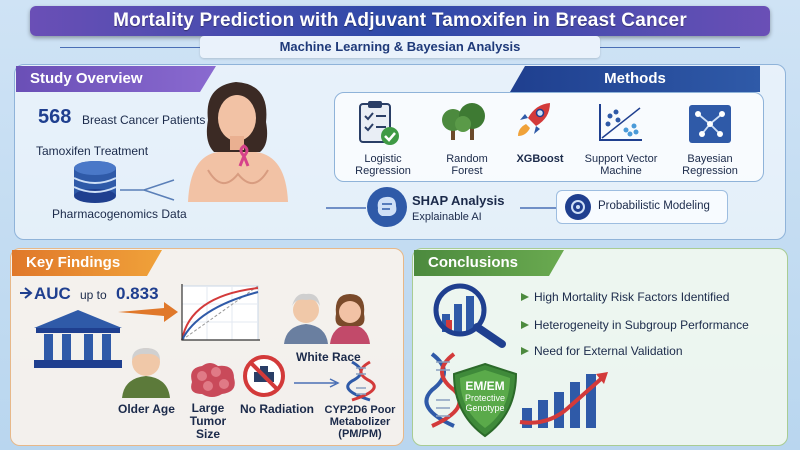  What do you see at coordinates (119, 214) in the screenshot?
I see `data-label: Pharmacogenomics Data` at bounding box center [119, 214].